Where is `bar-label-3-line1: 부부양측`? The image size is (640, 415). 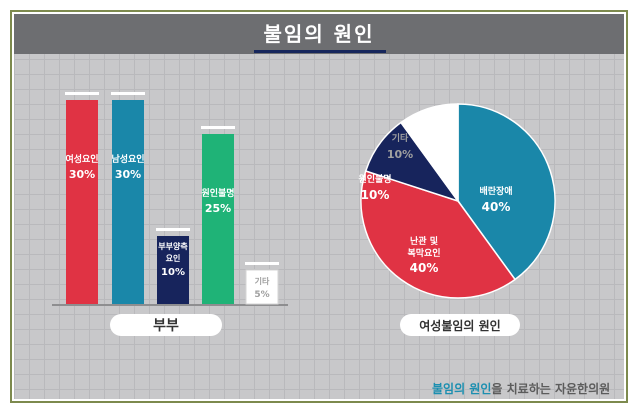 bar-label-3-line1: 부부양측 is located at coordinates (173, 246).